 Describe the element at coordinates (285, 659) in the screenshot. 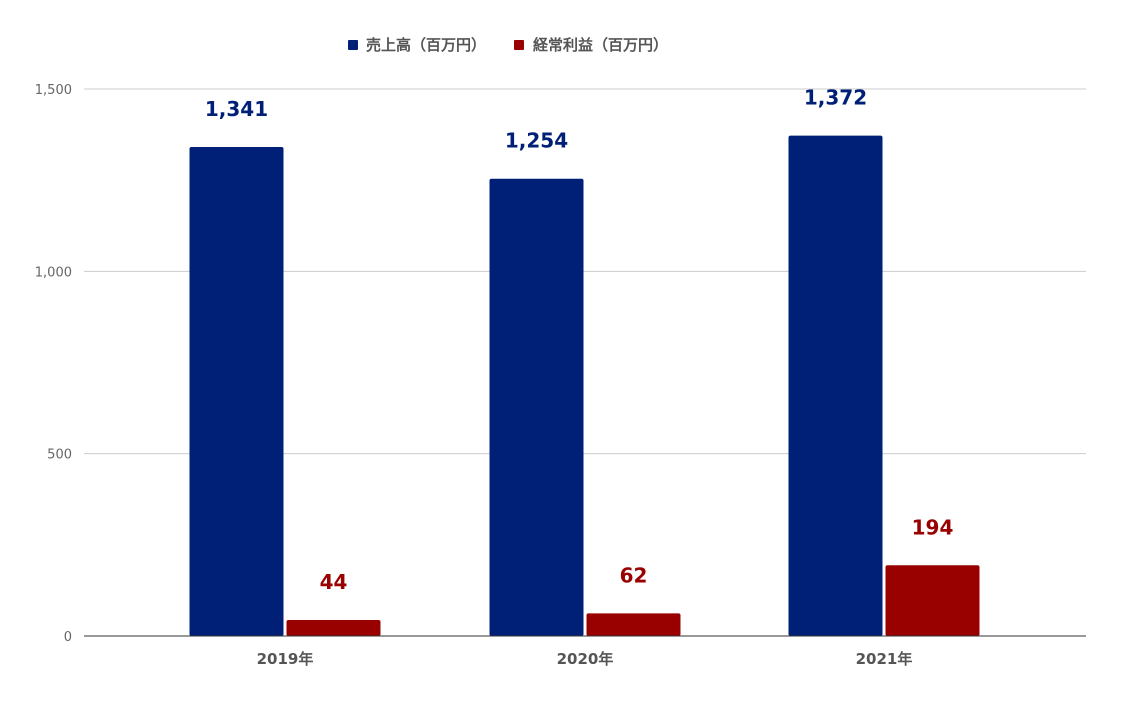

I see `x-tick-label: 2019年` at that location.